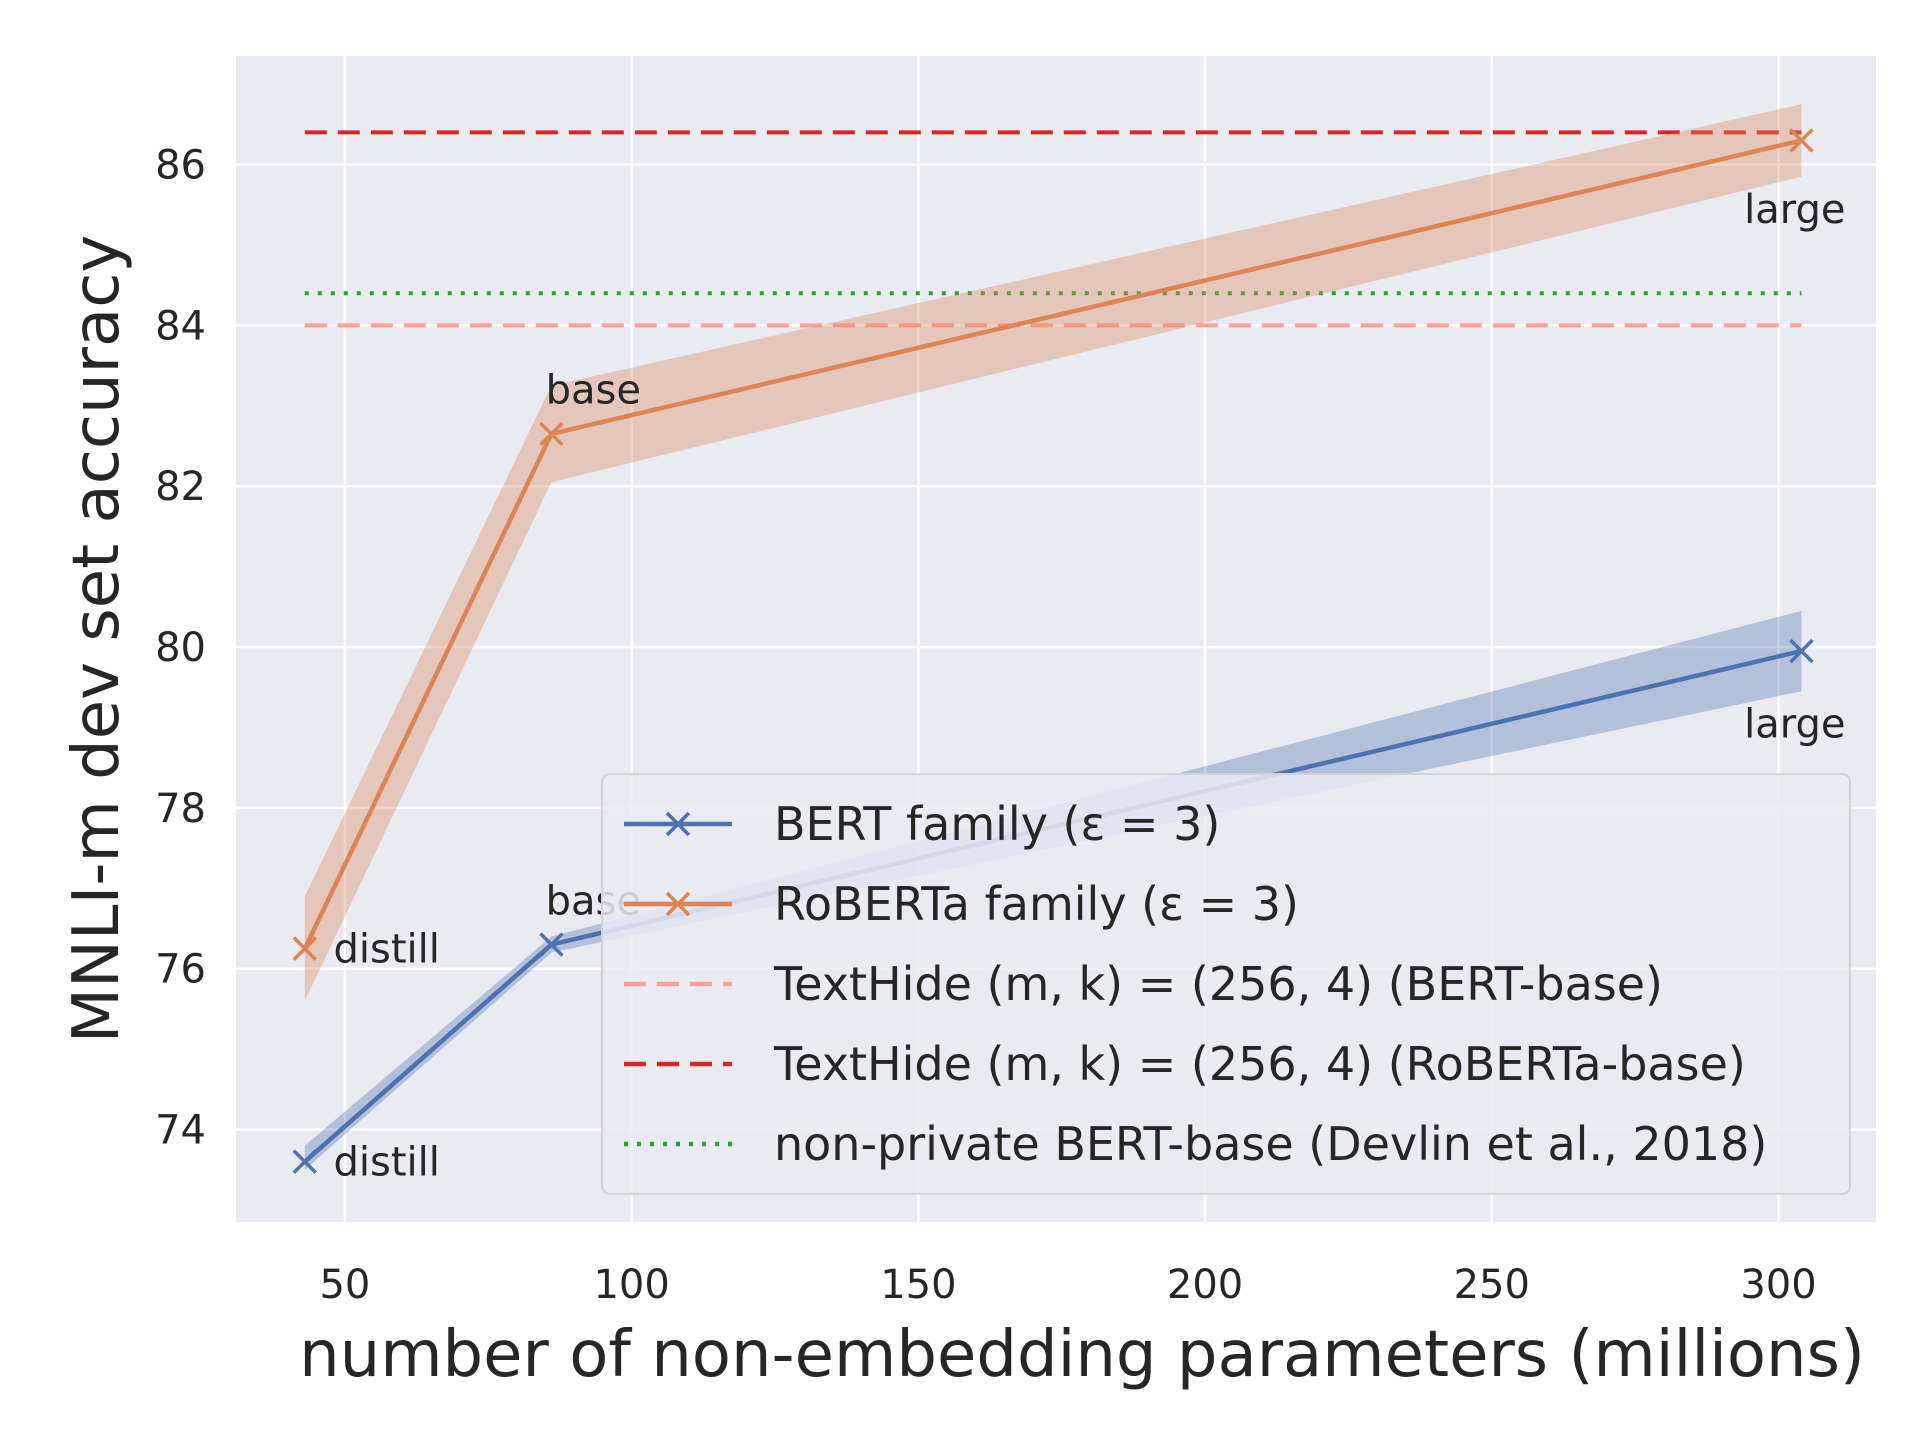  What do you see at coordinates (1036, 904) in the screenshot?
I see `legend-label: RoBERTa family (ε = 3)` at bounding box center [1036, 904].